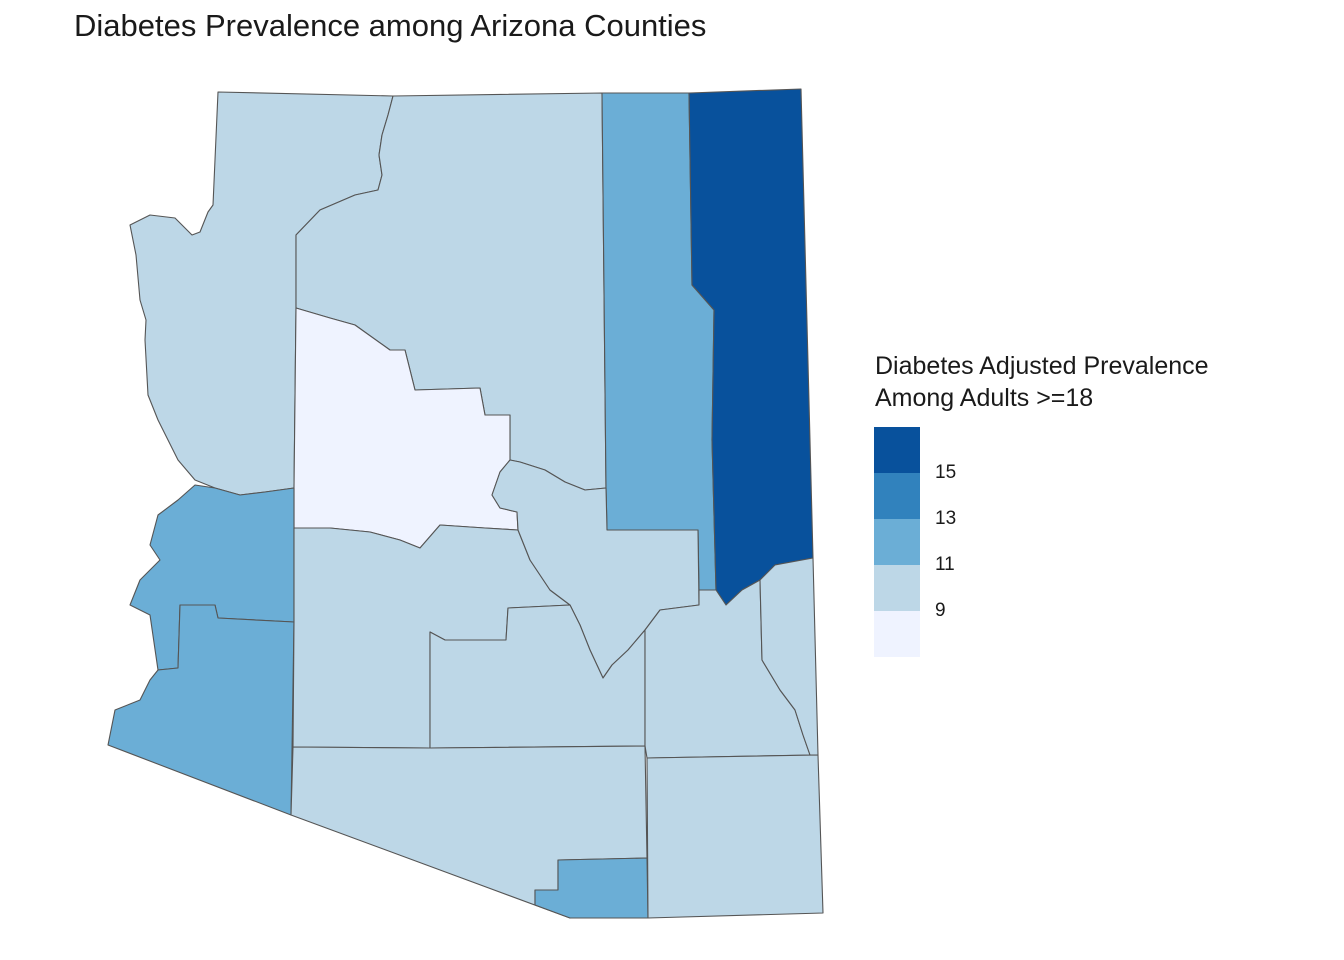 The height and width of the screenshot is (960, 1344). I want to click on legend-title-line-2: Among Adults >=18, so click(984, 398).